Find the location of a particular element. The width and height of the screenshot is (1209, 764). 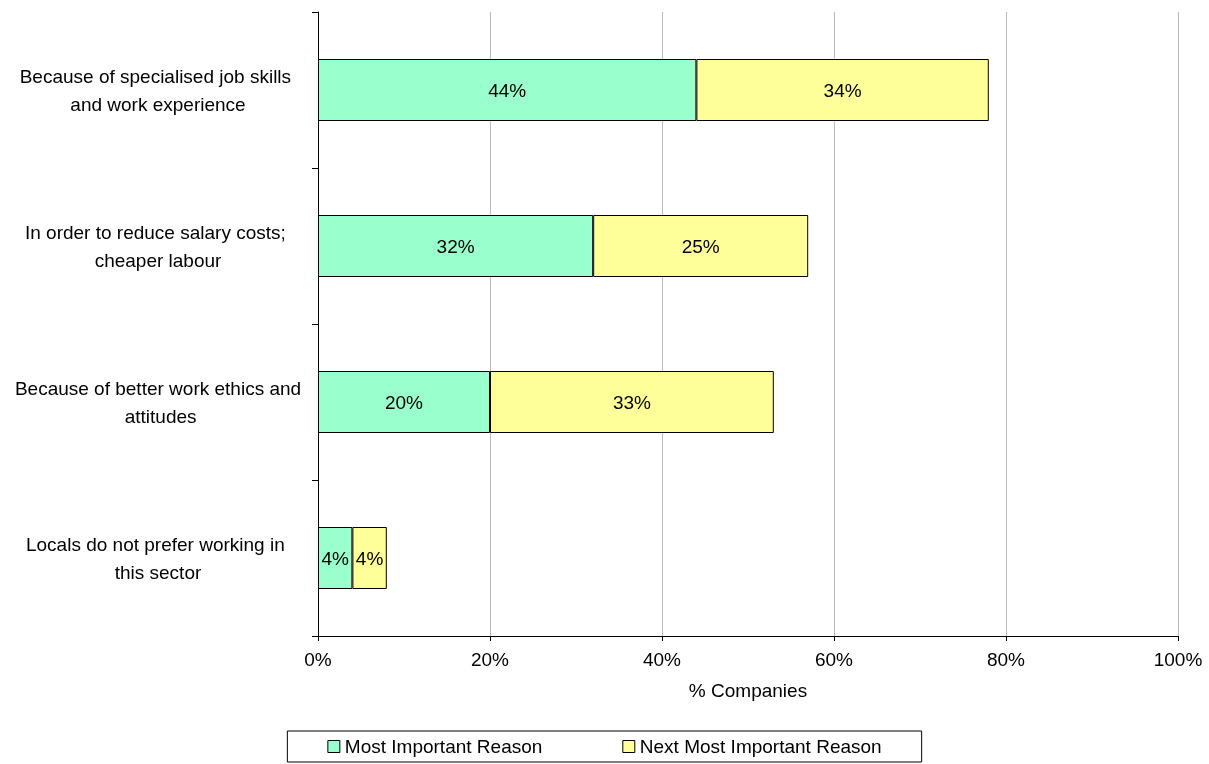

data-label: 34% is located at coordinates (842, 90).